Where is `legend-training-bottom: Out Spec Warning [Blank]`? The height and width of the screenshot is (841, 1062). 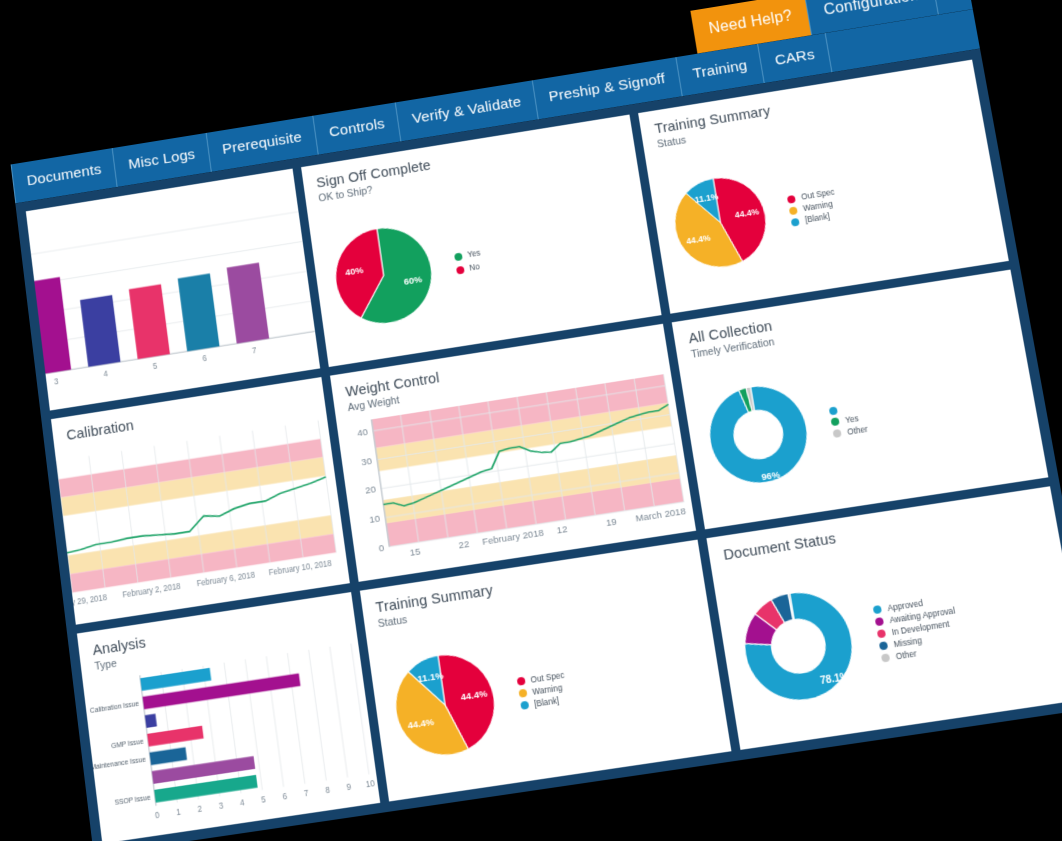 legend-training-bottom: Out Spec Warning [Blank] is located at coordinates (605, 681).